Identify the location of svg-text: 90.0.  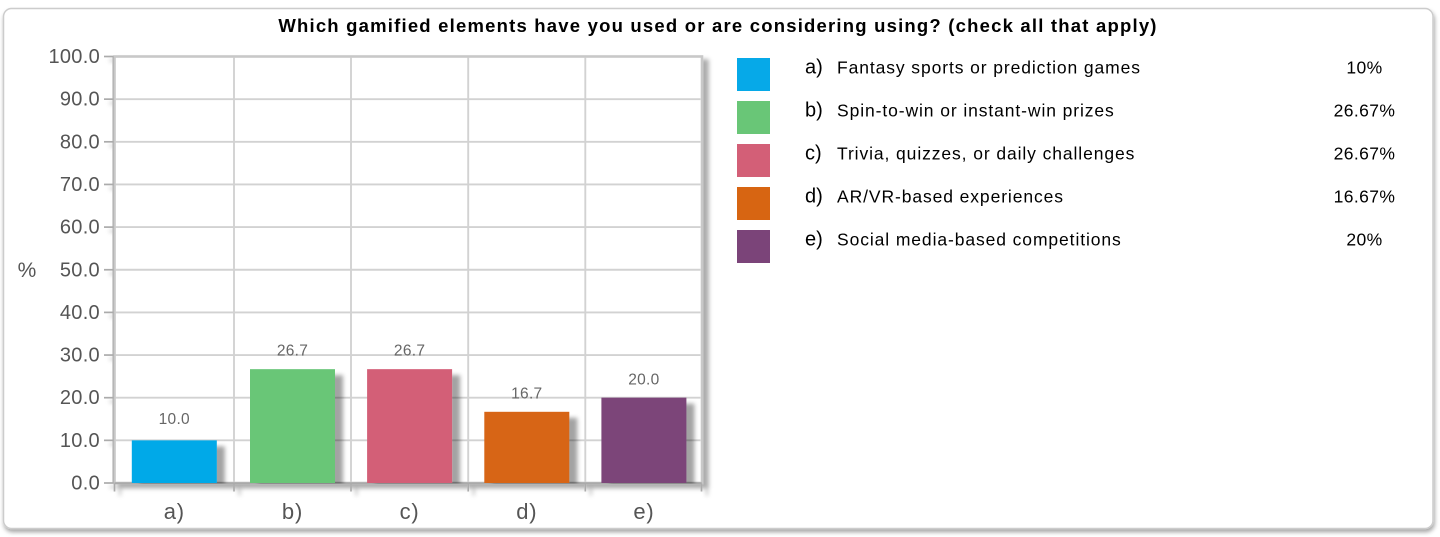
(80, 100).